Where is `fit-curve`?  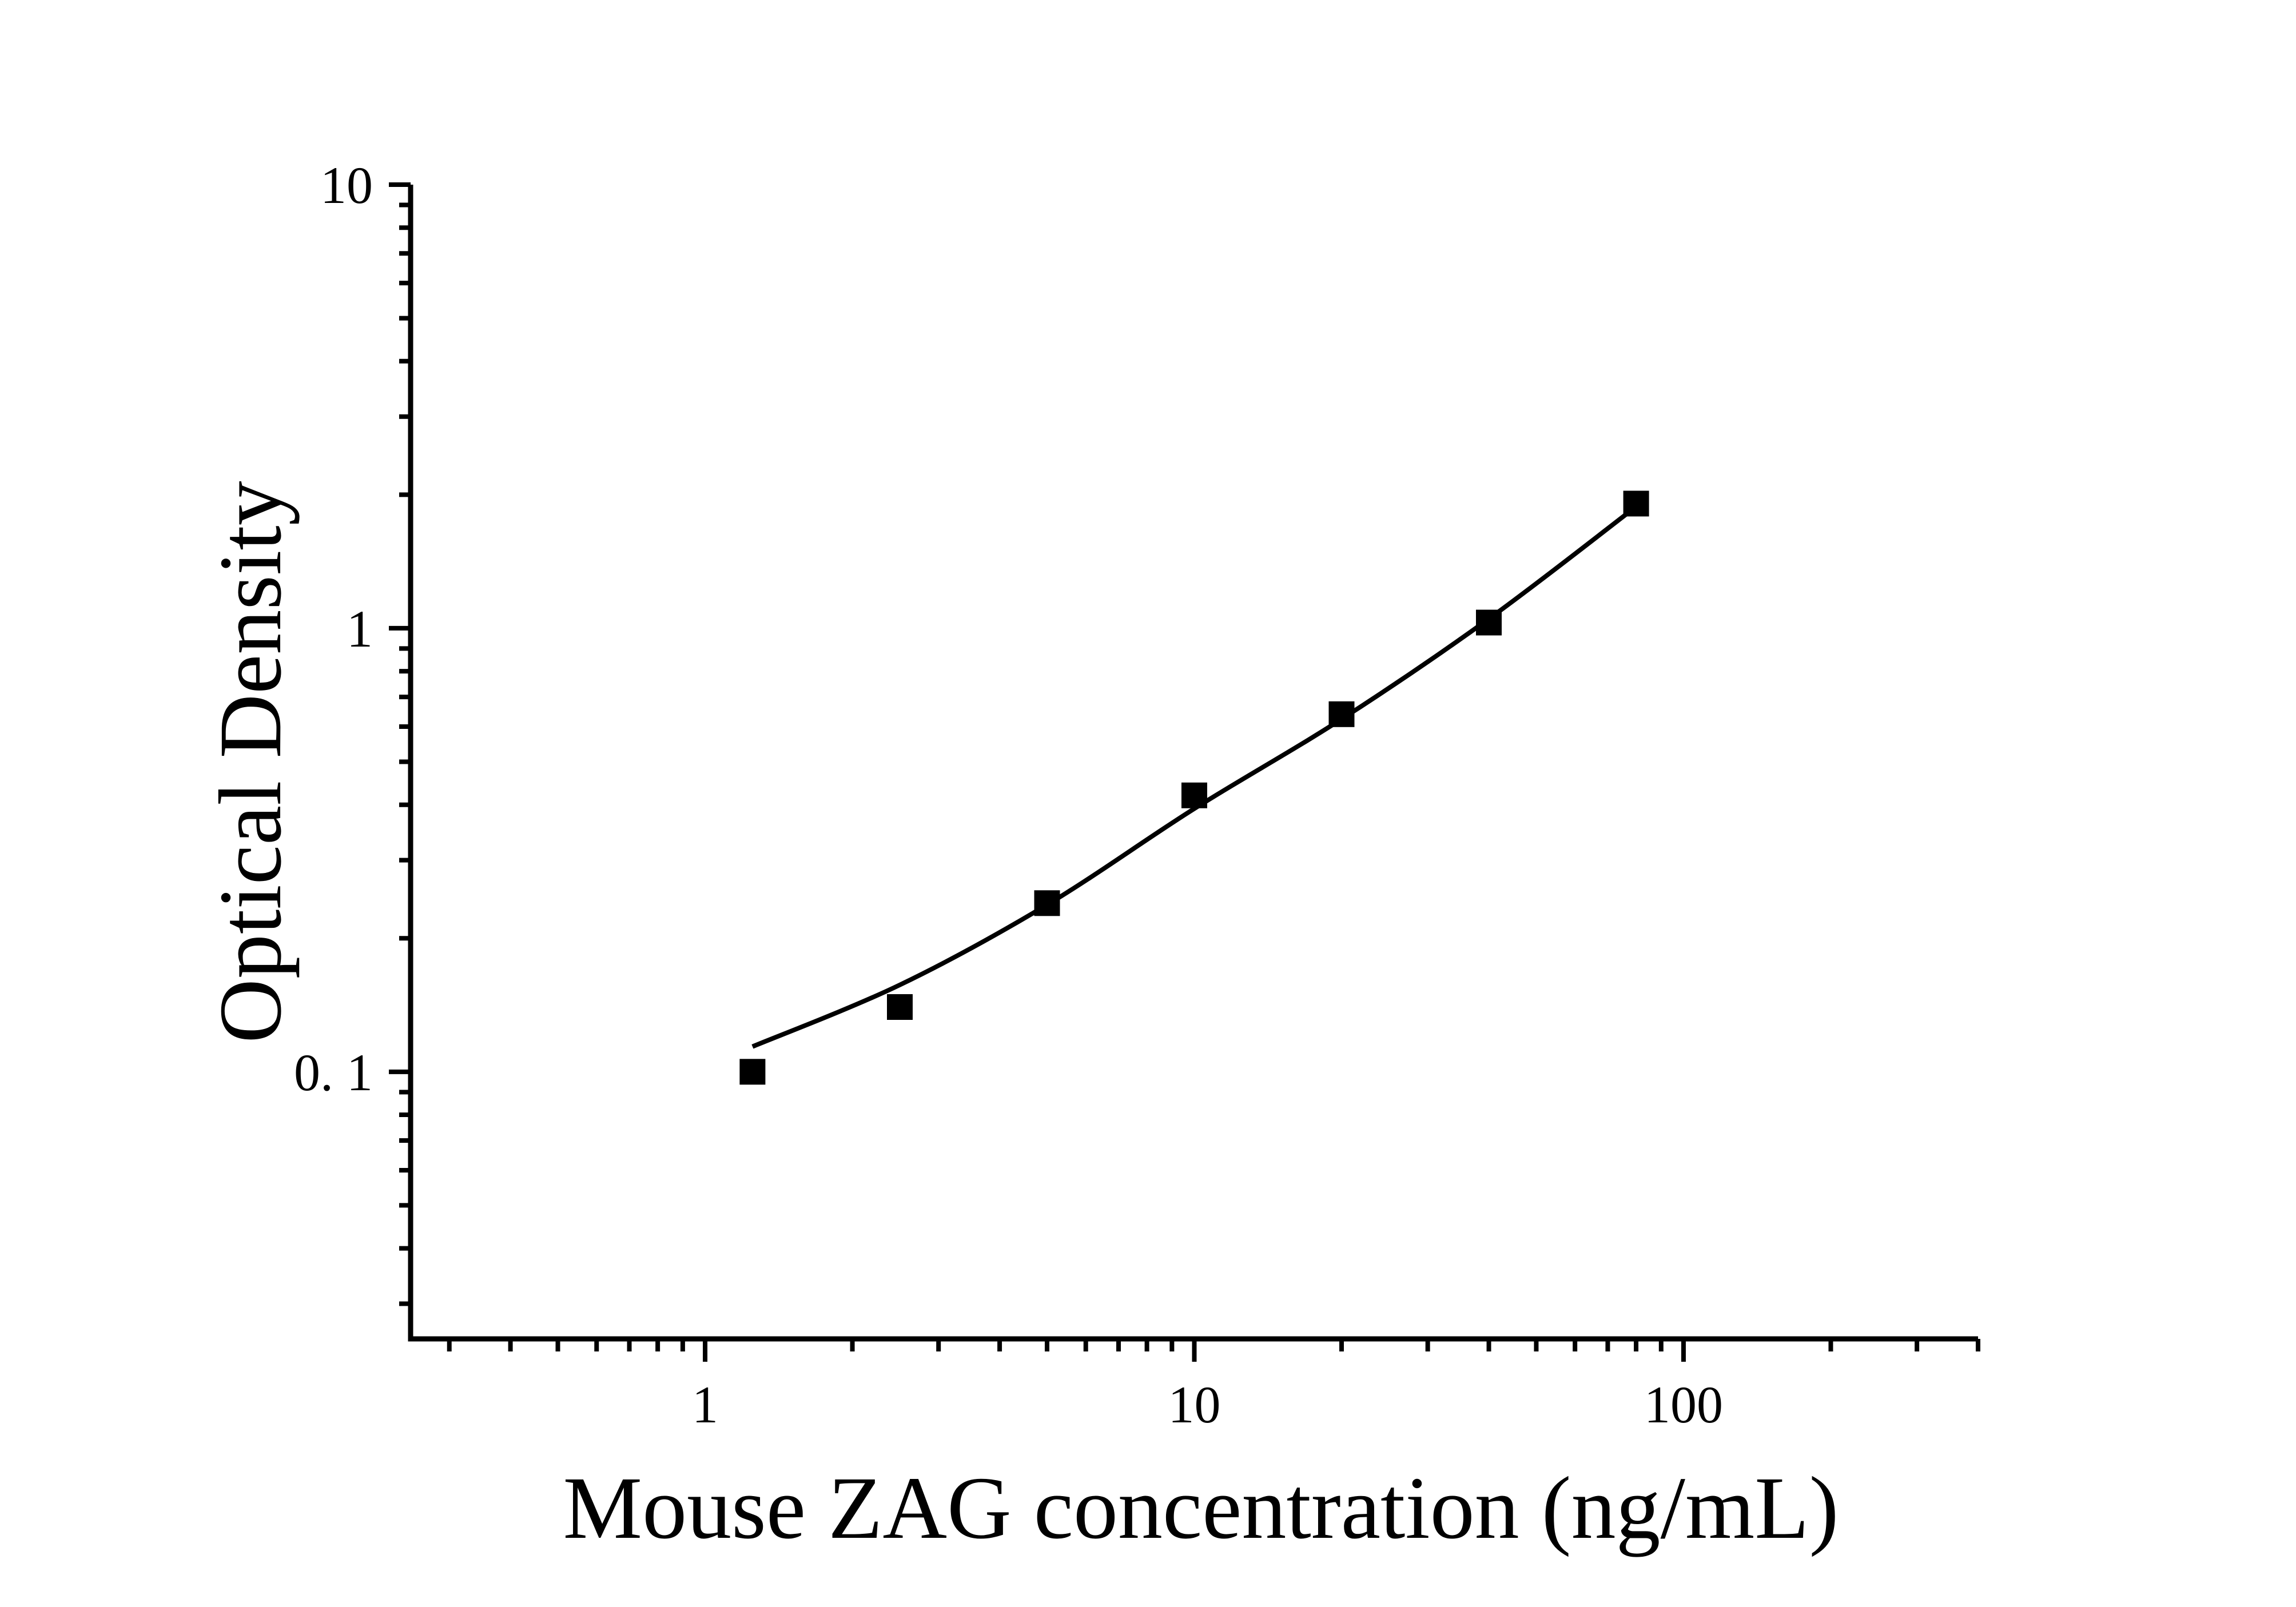 fit-curve is located at coordinates (1195, 777).